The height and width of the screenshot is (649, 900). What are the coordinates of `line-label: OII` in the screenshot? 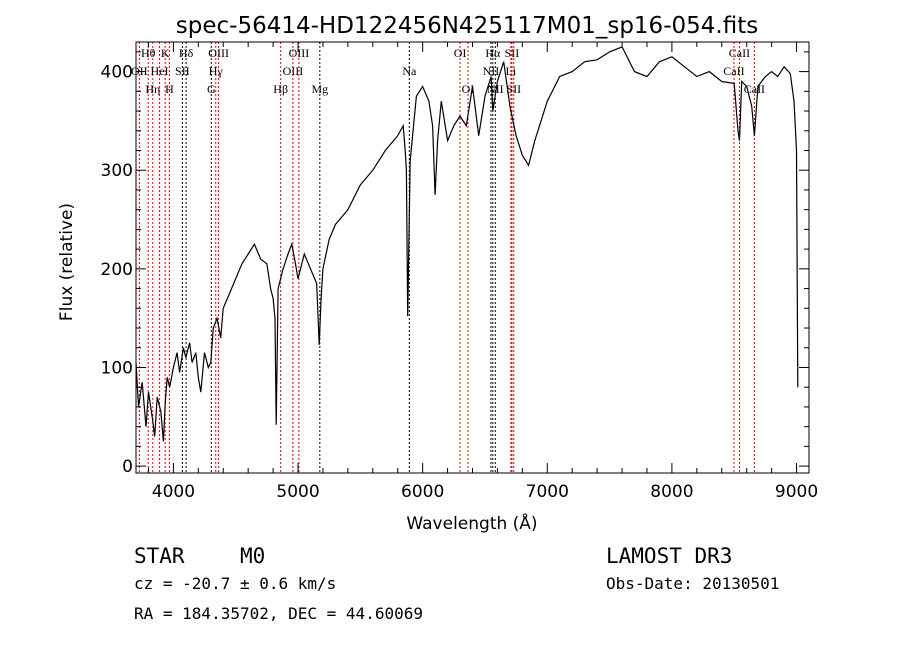 It's located at (139, 71).